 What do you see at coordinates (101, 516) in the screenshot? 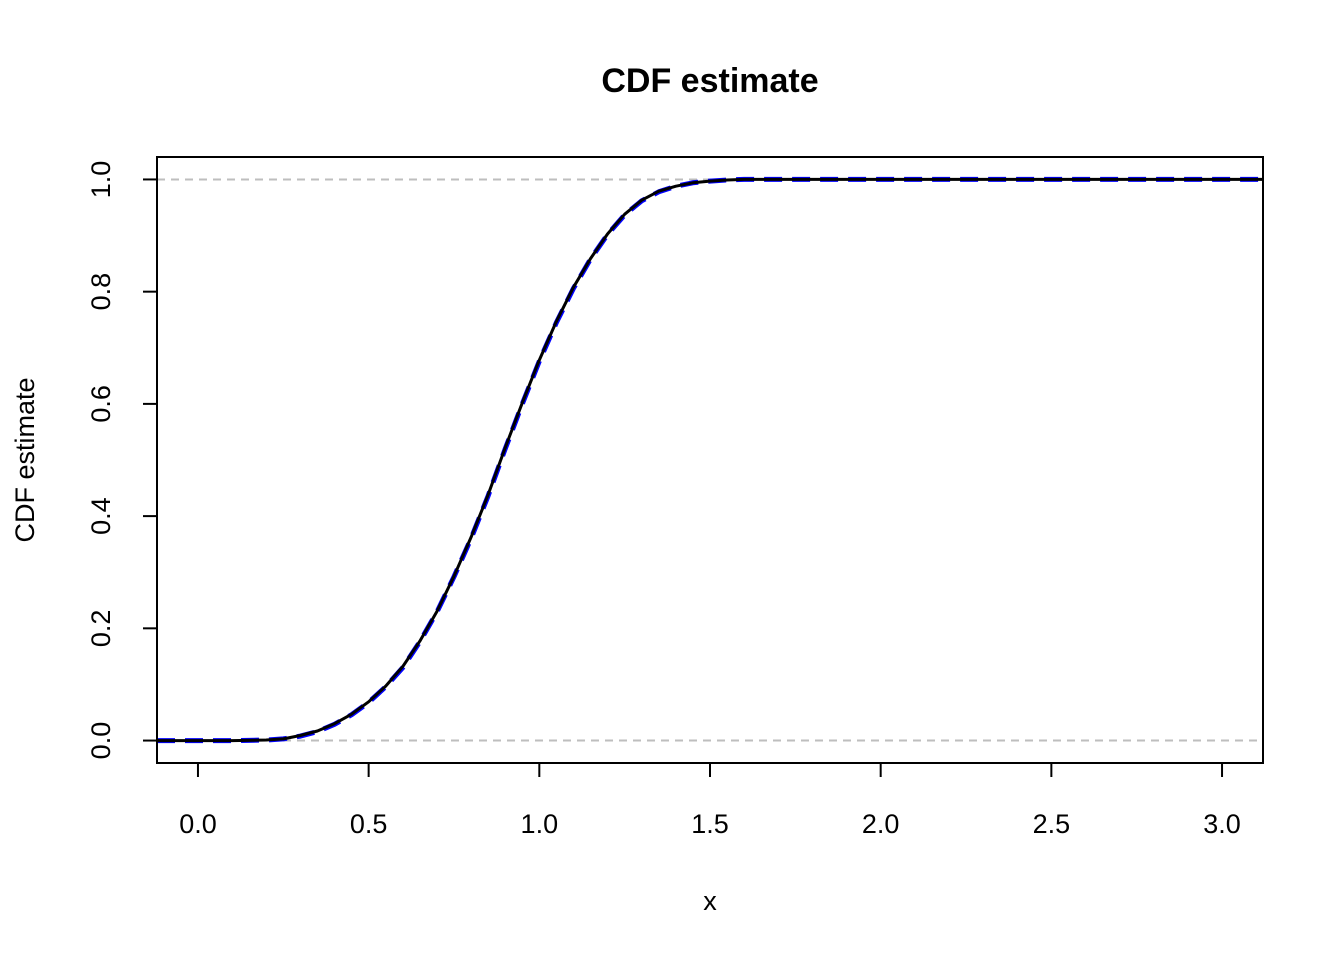
I see `y-tick-label: 0.4` at bounding box center [101, 516].